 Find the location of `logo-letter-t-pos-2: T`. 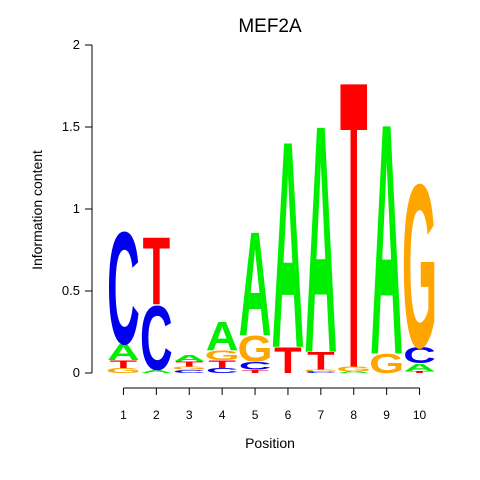

logo-letter-t-pos-2: T is located at coordinates (157, 271).